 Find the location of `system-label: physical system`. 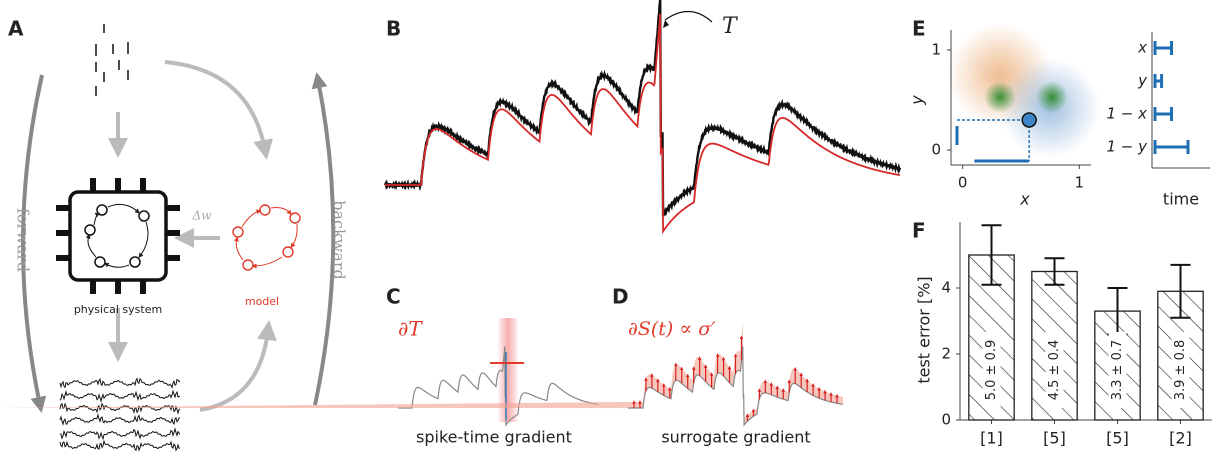

system-label: physical system is located at coordinates (118, 309).